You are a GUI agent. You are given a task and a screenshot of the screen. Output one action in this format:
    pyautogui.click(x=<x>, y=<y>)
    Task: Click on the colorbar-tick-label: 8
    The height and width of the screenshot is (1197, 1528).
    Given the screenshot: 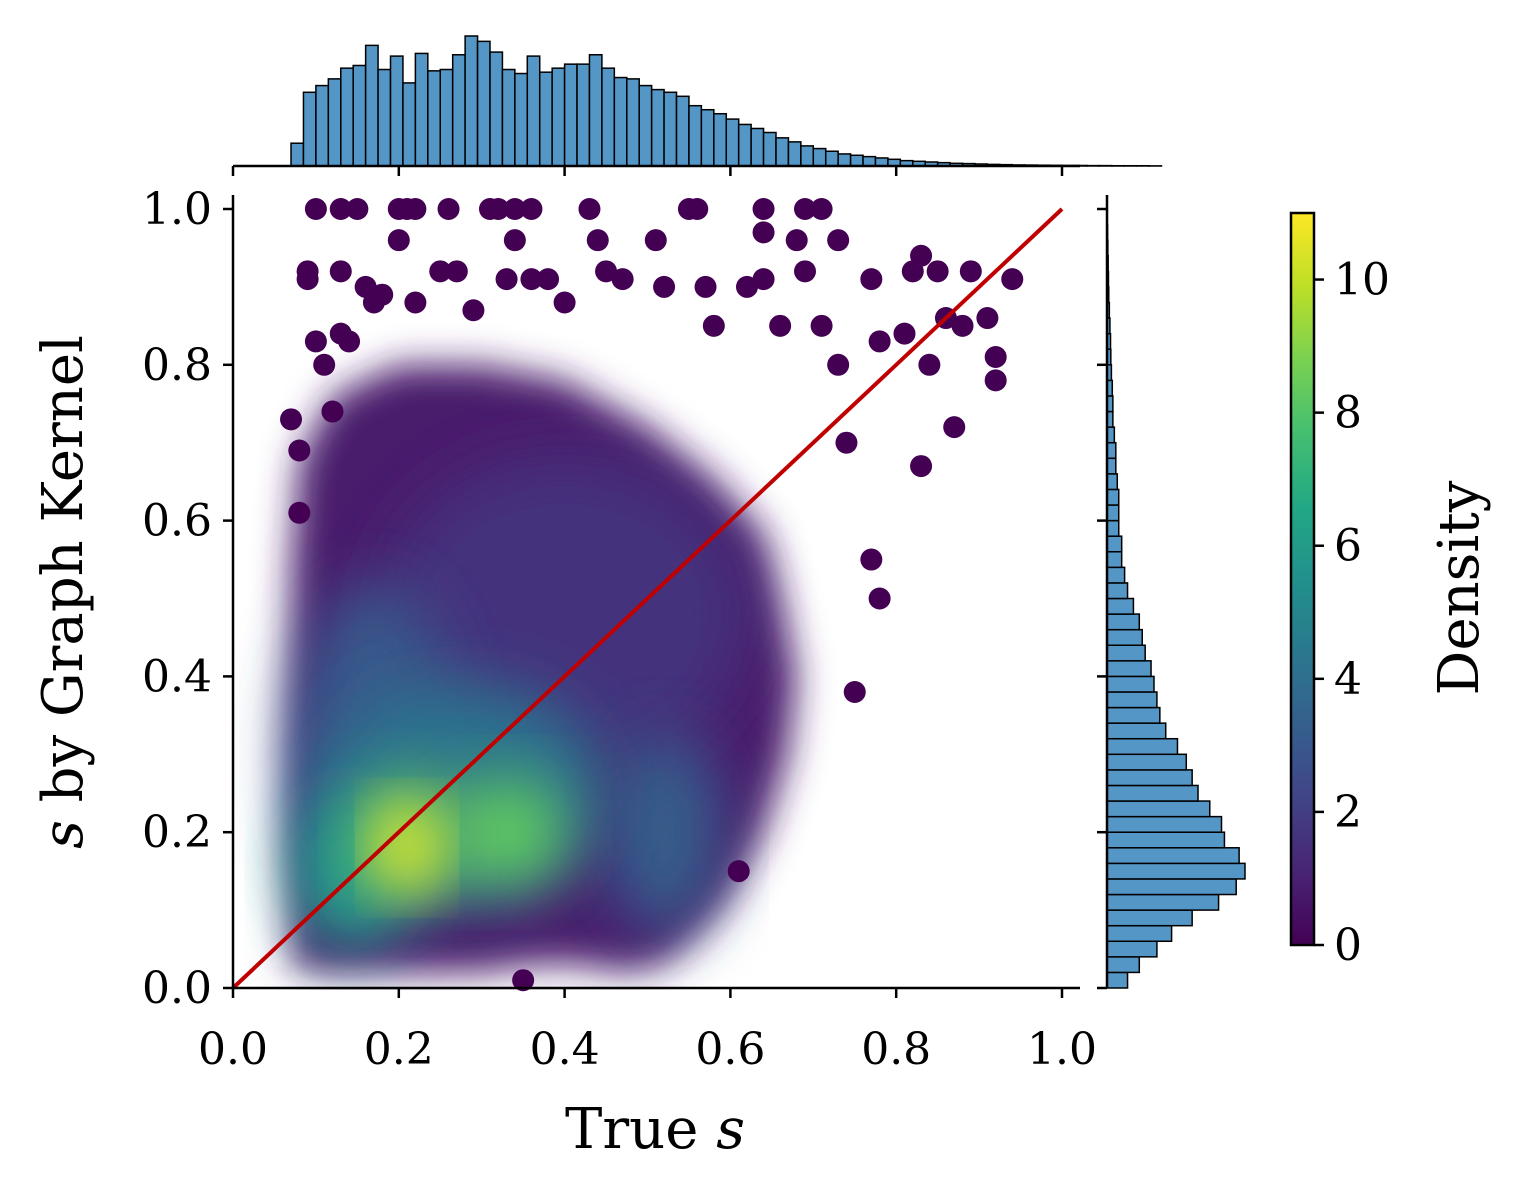 What is the action you would take?
    pyautogui.click(x=1348, y=413)
    